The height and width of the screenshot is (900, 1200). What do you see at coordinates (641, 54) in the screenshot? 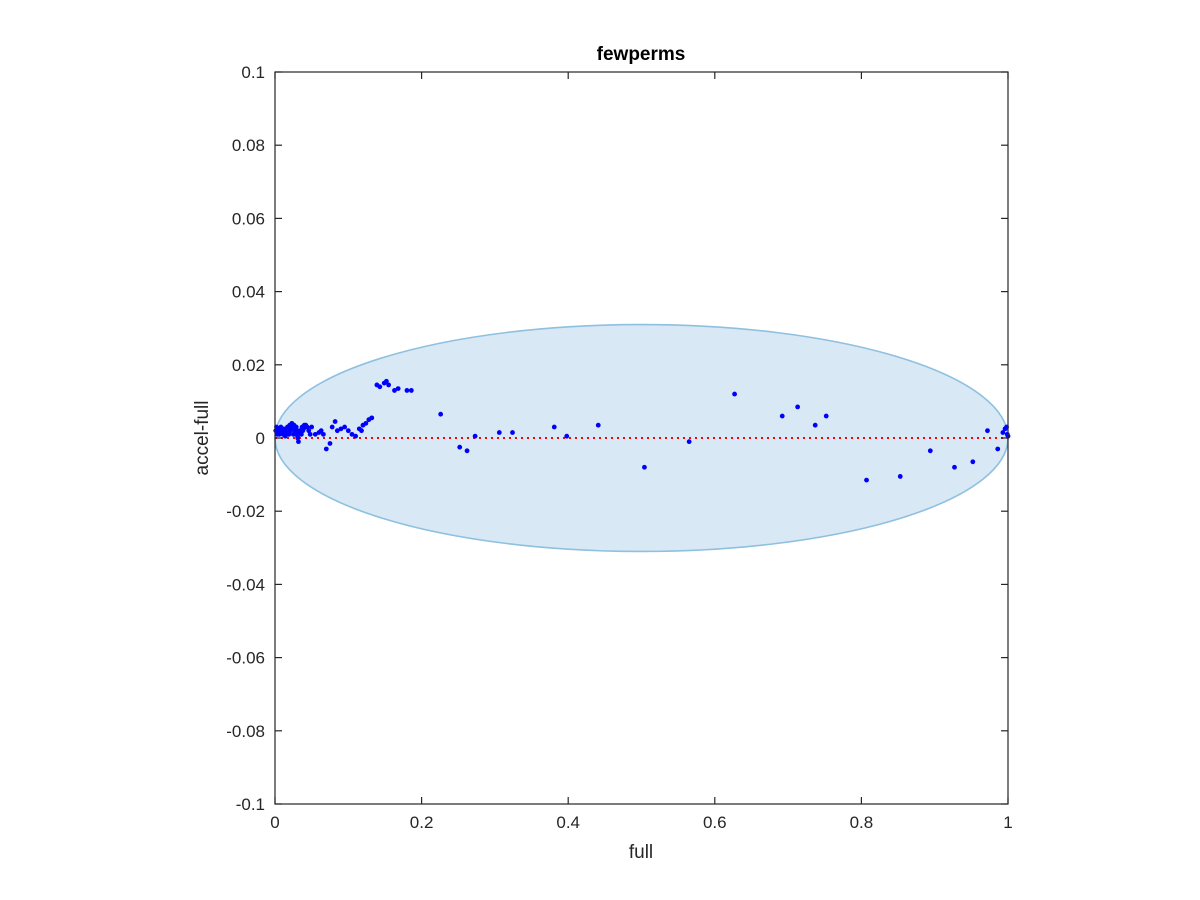
I see `chart-title: fewperms` at bounding box center [641, 54].